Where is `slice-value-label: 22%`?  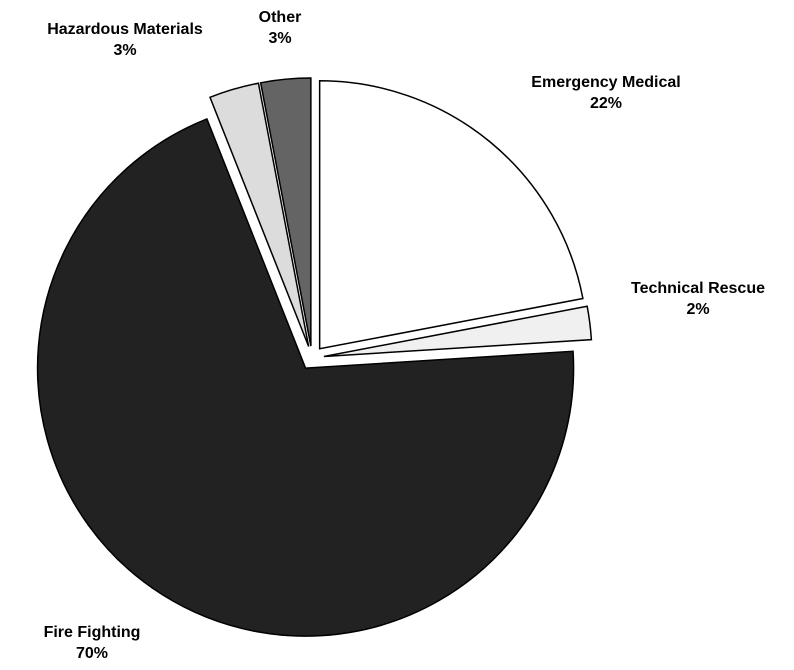
slice-value-label: 22% is located at coordinates (606, 103).